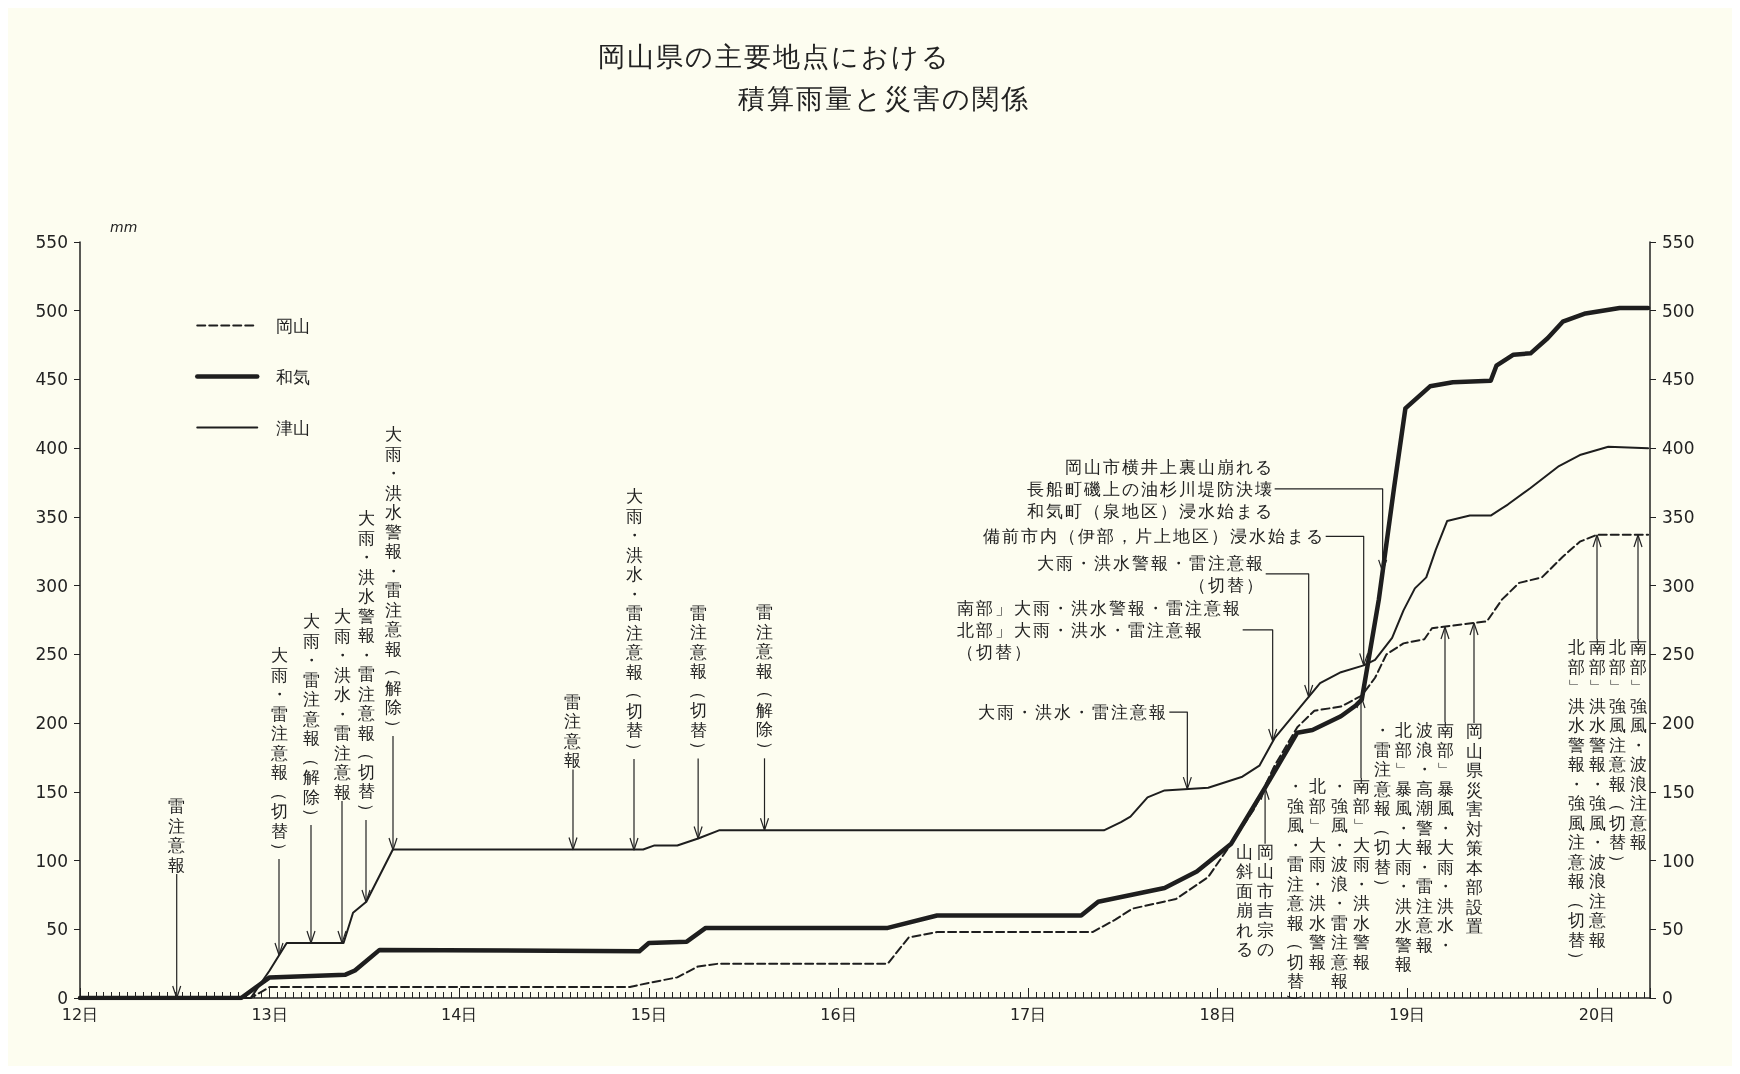  What do you see at coordinates (1678, 379) in the screenshot?
I see `y2-tick-label: 450` at bounding box center [1678, 379].